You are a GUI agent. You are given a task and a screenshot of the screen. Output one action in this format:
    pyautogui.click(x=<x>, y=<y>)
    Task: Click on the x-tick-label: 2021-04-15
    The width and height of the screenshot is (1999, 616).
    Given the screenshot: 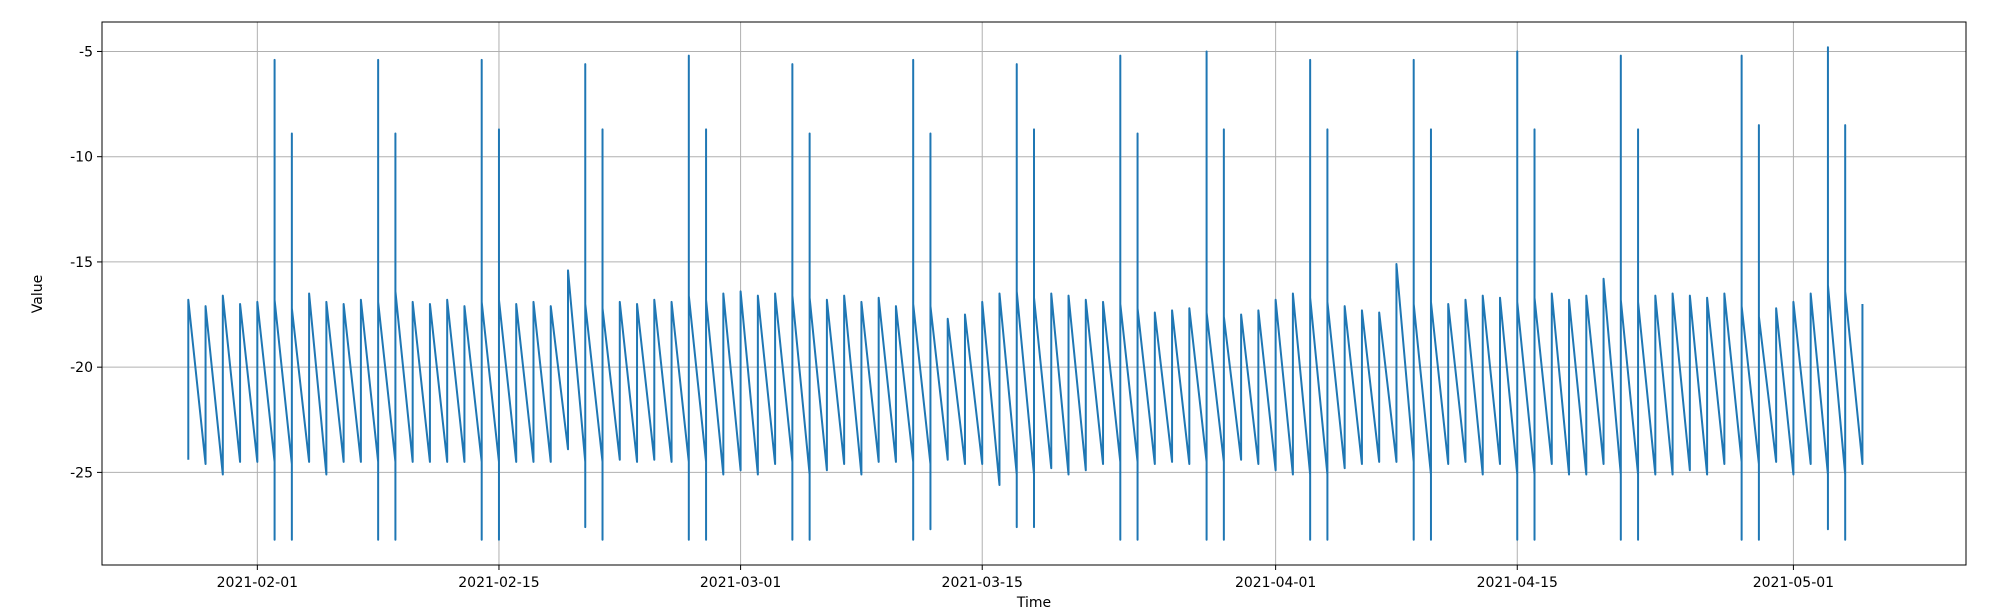 What is the action you would take?
    pyautogui.click(x=1517, y=583)
    